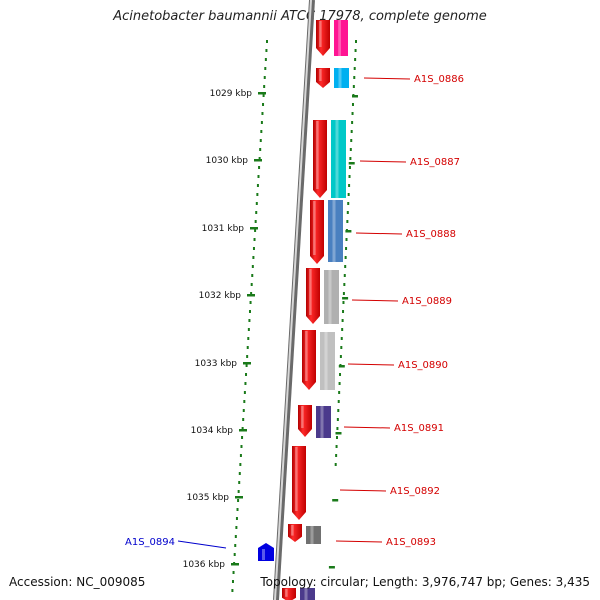 This screenshot has width=600, height=600. What do you see at coordinates (415, 491) in the screenshot?
I see `gene-label-a1s_0892: A1S_0892` at bounding box center [415, 491].